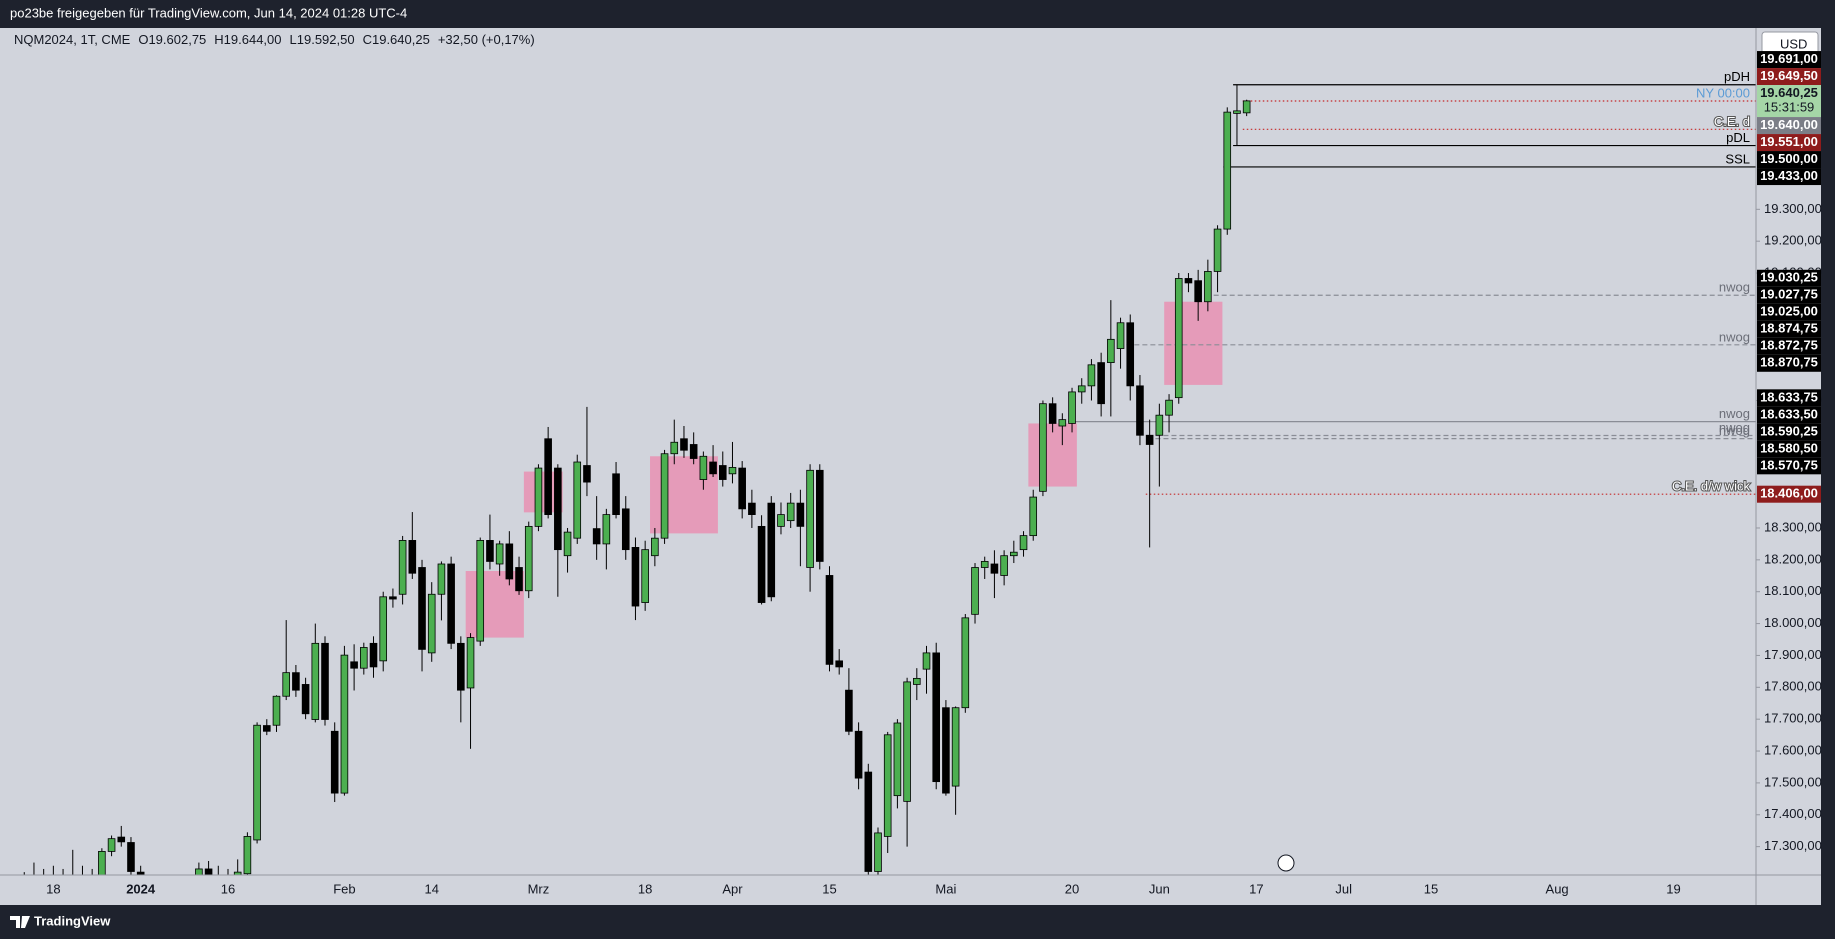  Describe the element at coordinates (1789, 92) in the screenshot. I see `price-badge-label: 19.640,25` at that location.